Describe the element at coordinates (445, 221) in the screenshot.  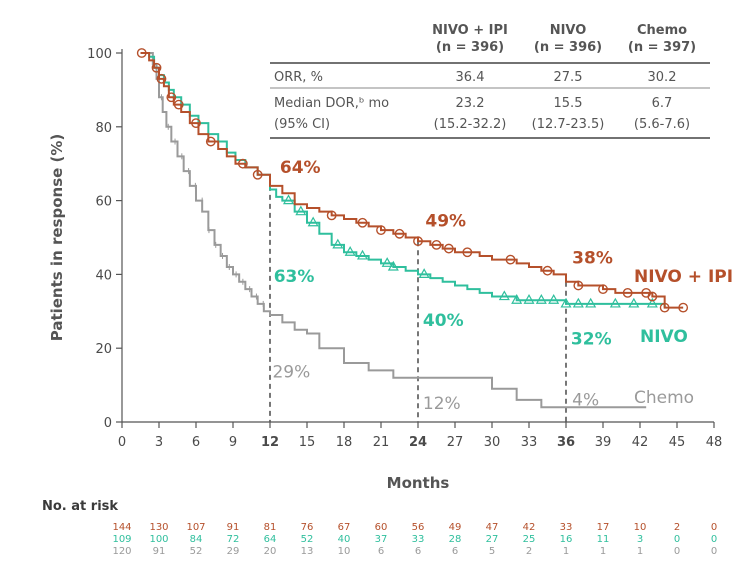
I see `percent-annotation: 49%` at that location.